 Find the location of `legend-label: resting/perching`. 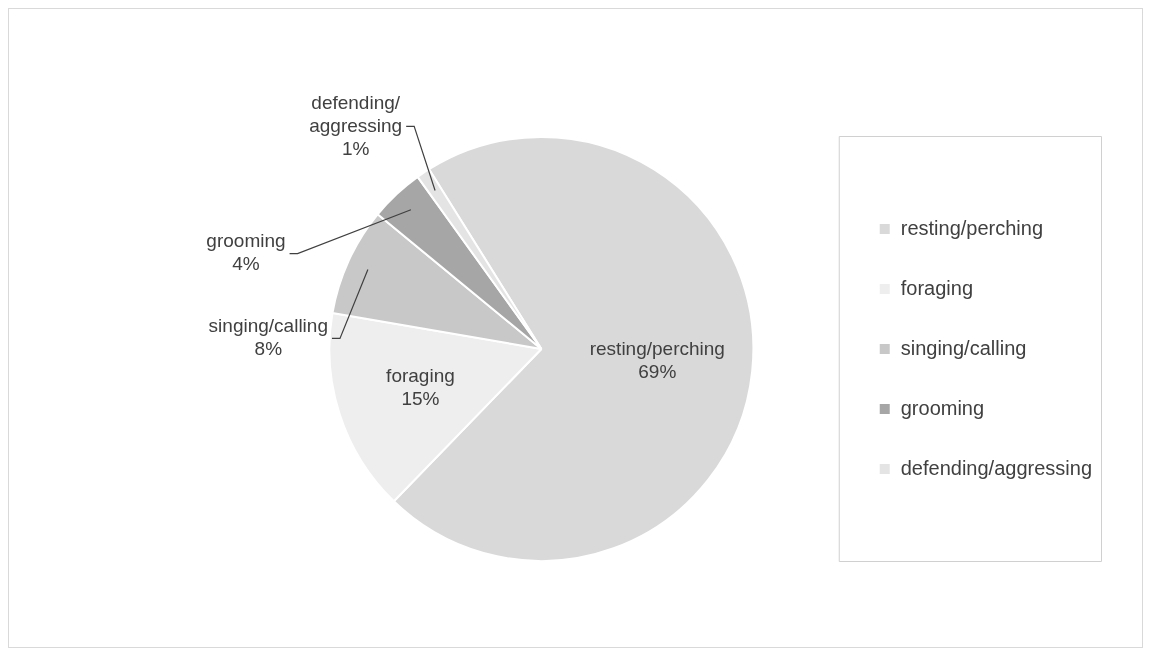

legend-label: resting/perching is located at coordinates (972, 227).